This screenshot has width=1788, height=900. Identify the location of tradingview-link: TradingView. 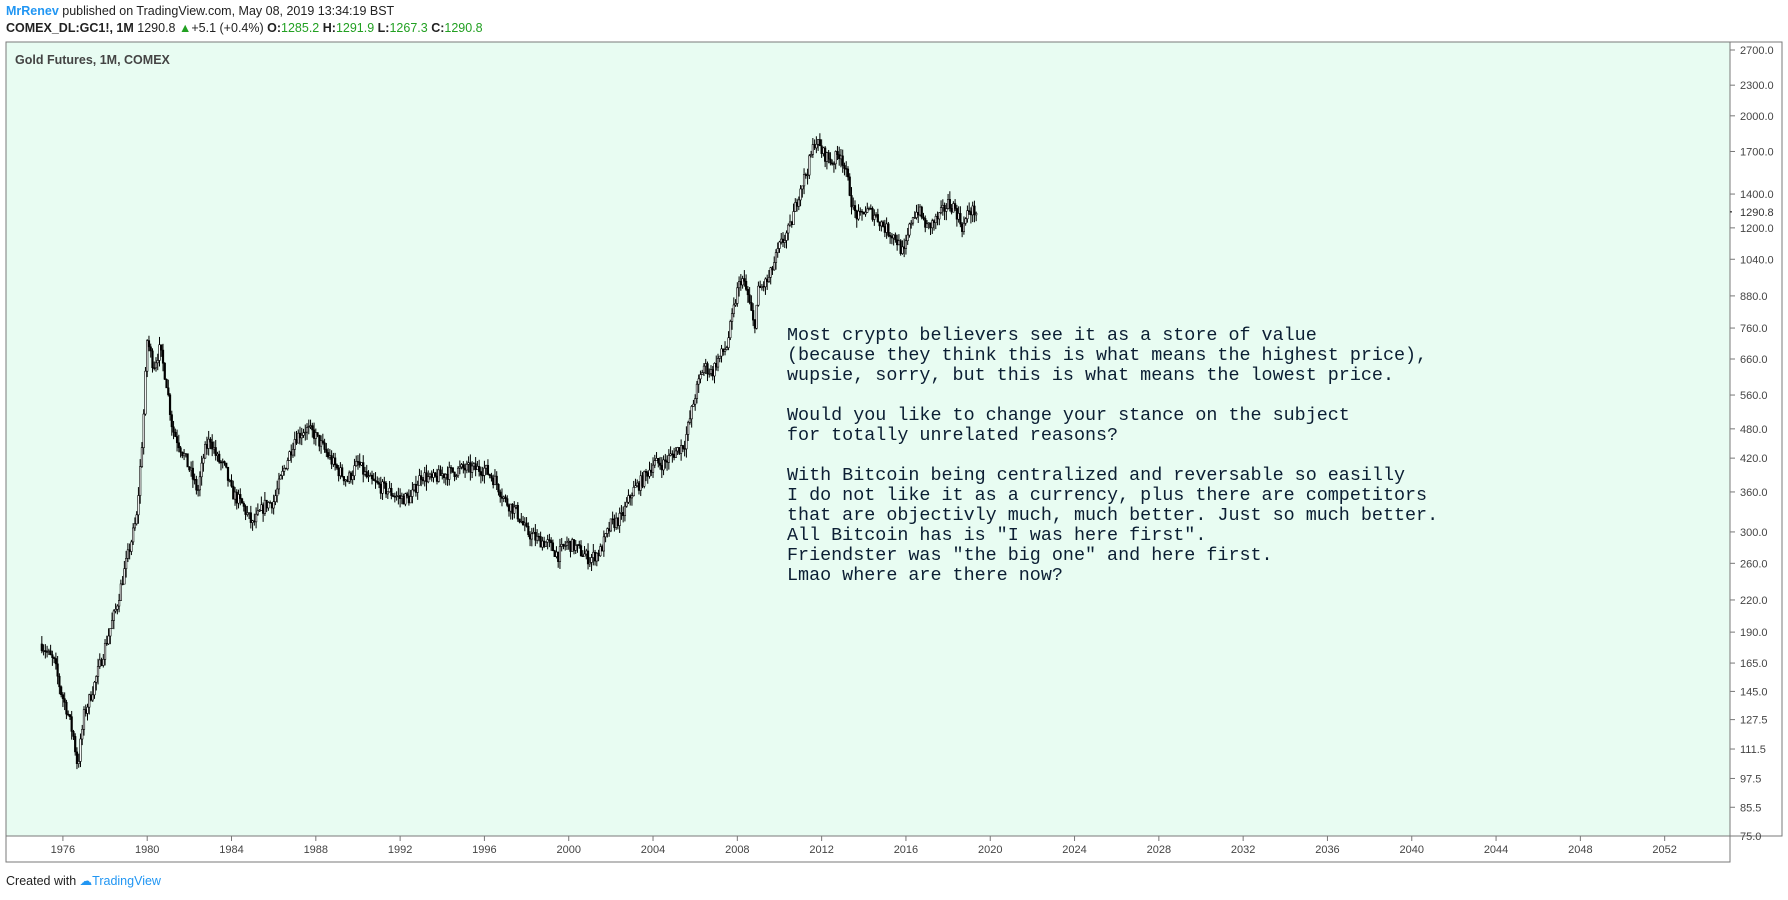
(126, 881).